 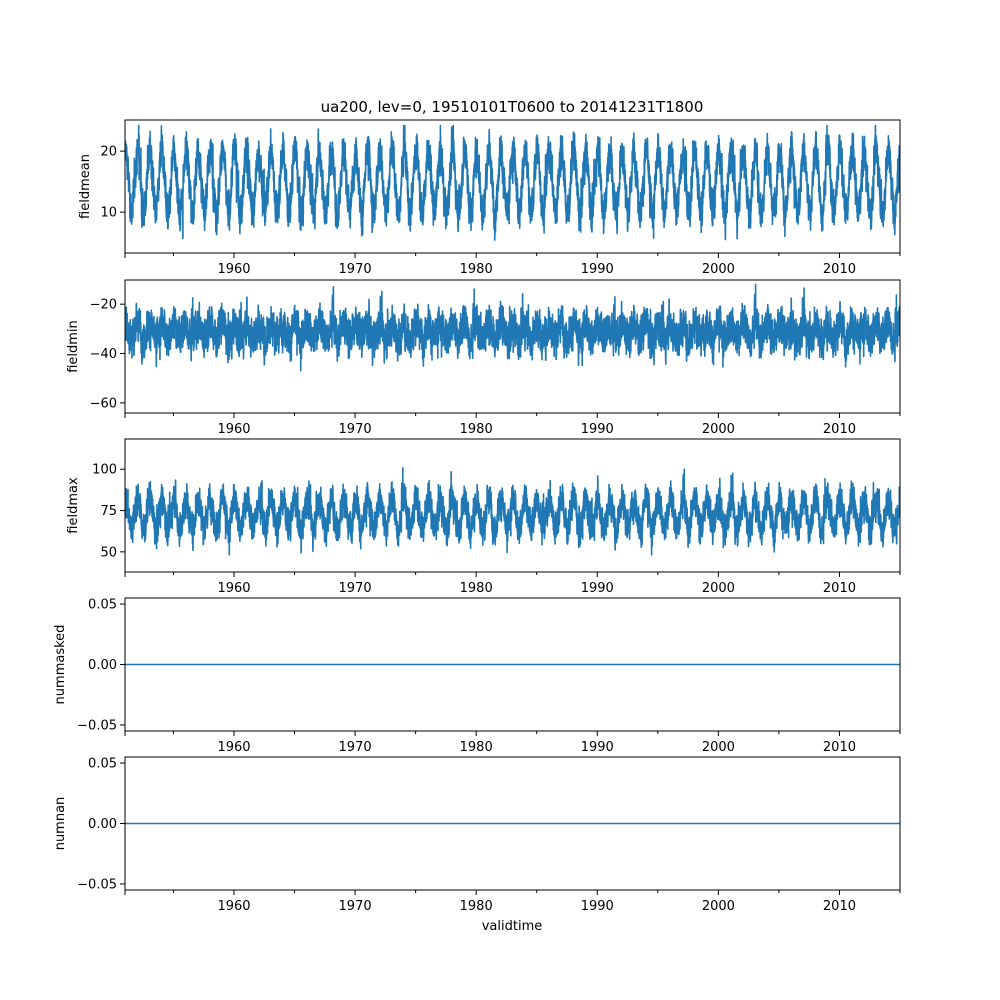 What do you see at coordinates (512, 182) in the screenshot?
I see `series-line-fieldmean` at bounding box center [512, 182].